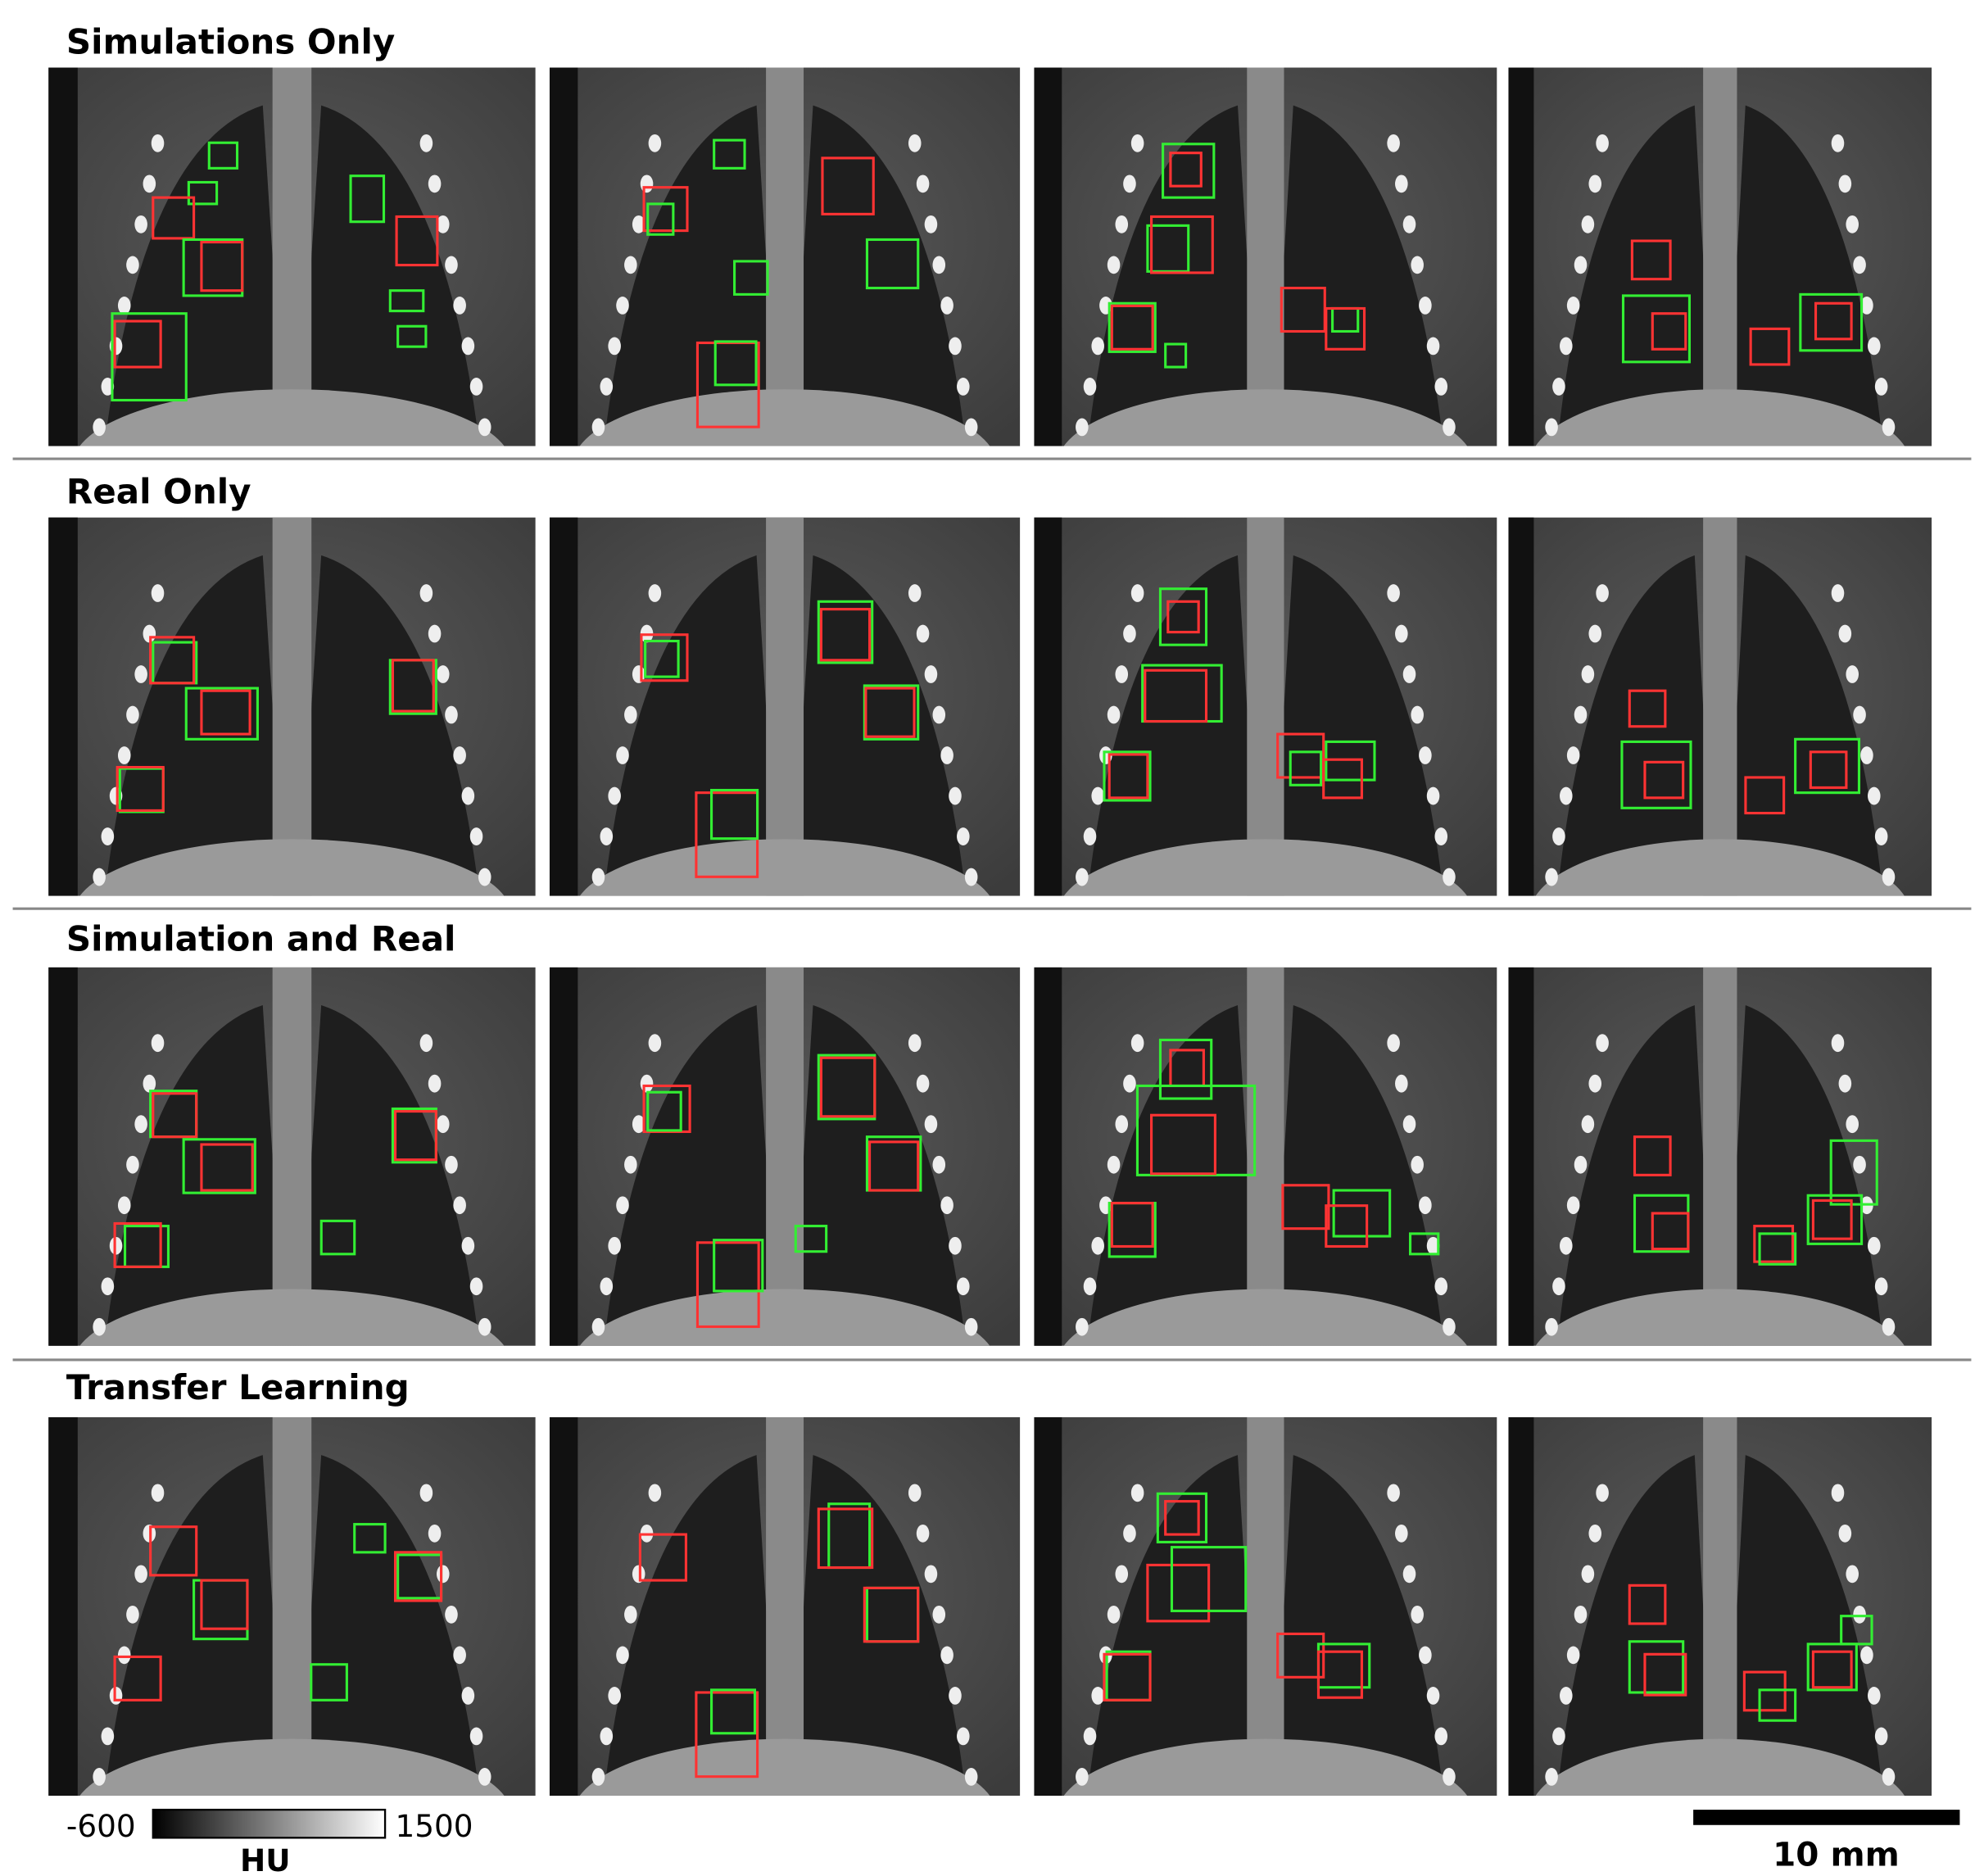 The height and width of the screenshot is (1876, 1984). I want to click on row-title: Real Only, so click(158, 492).